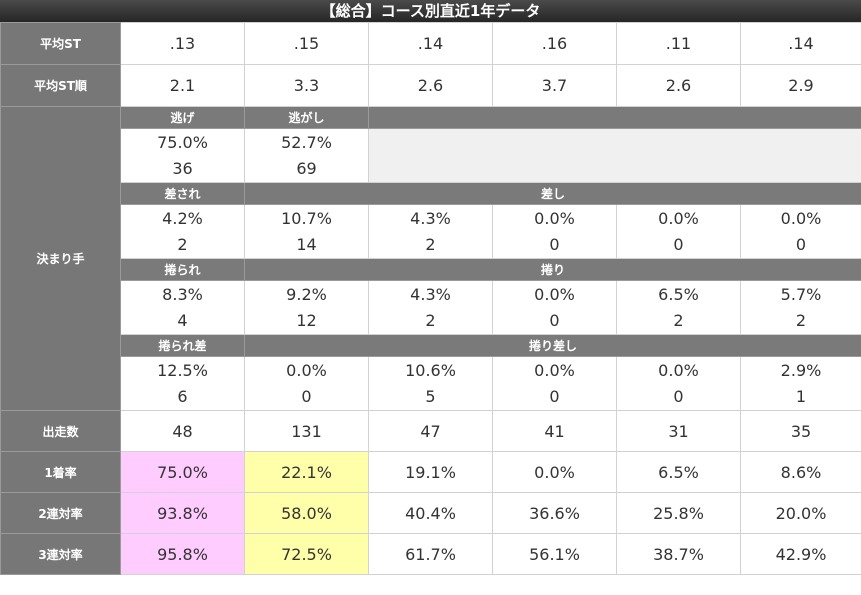  I want to click on quinella-rate-row: 2連対率 93.8% 58.0% 40.4% 36.6% 25.8% 20.0%, so click(430, 513).